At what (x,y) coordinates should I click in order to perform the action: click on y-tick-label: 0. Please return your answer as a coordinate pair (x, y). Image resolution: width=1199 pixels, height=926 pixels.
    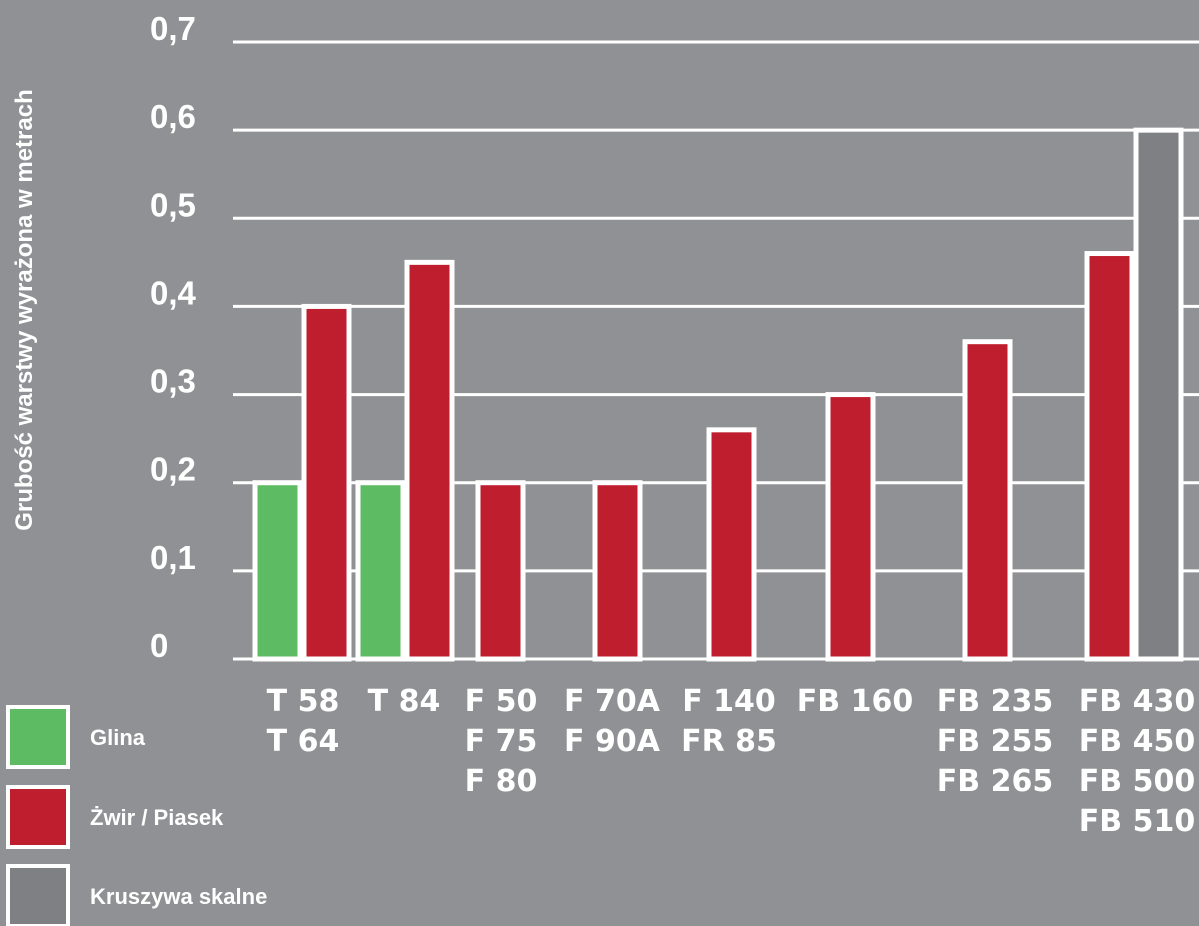
    Looking at the image, I should click on (159, 645).